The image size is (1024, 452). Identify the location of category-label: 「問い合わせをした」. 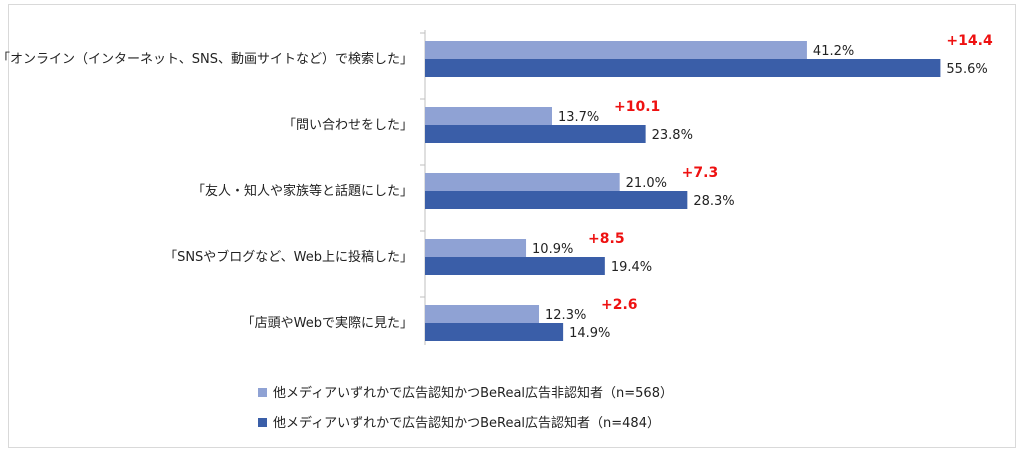
(348, 125).